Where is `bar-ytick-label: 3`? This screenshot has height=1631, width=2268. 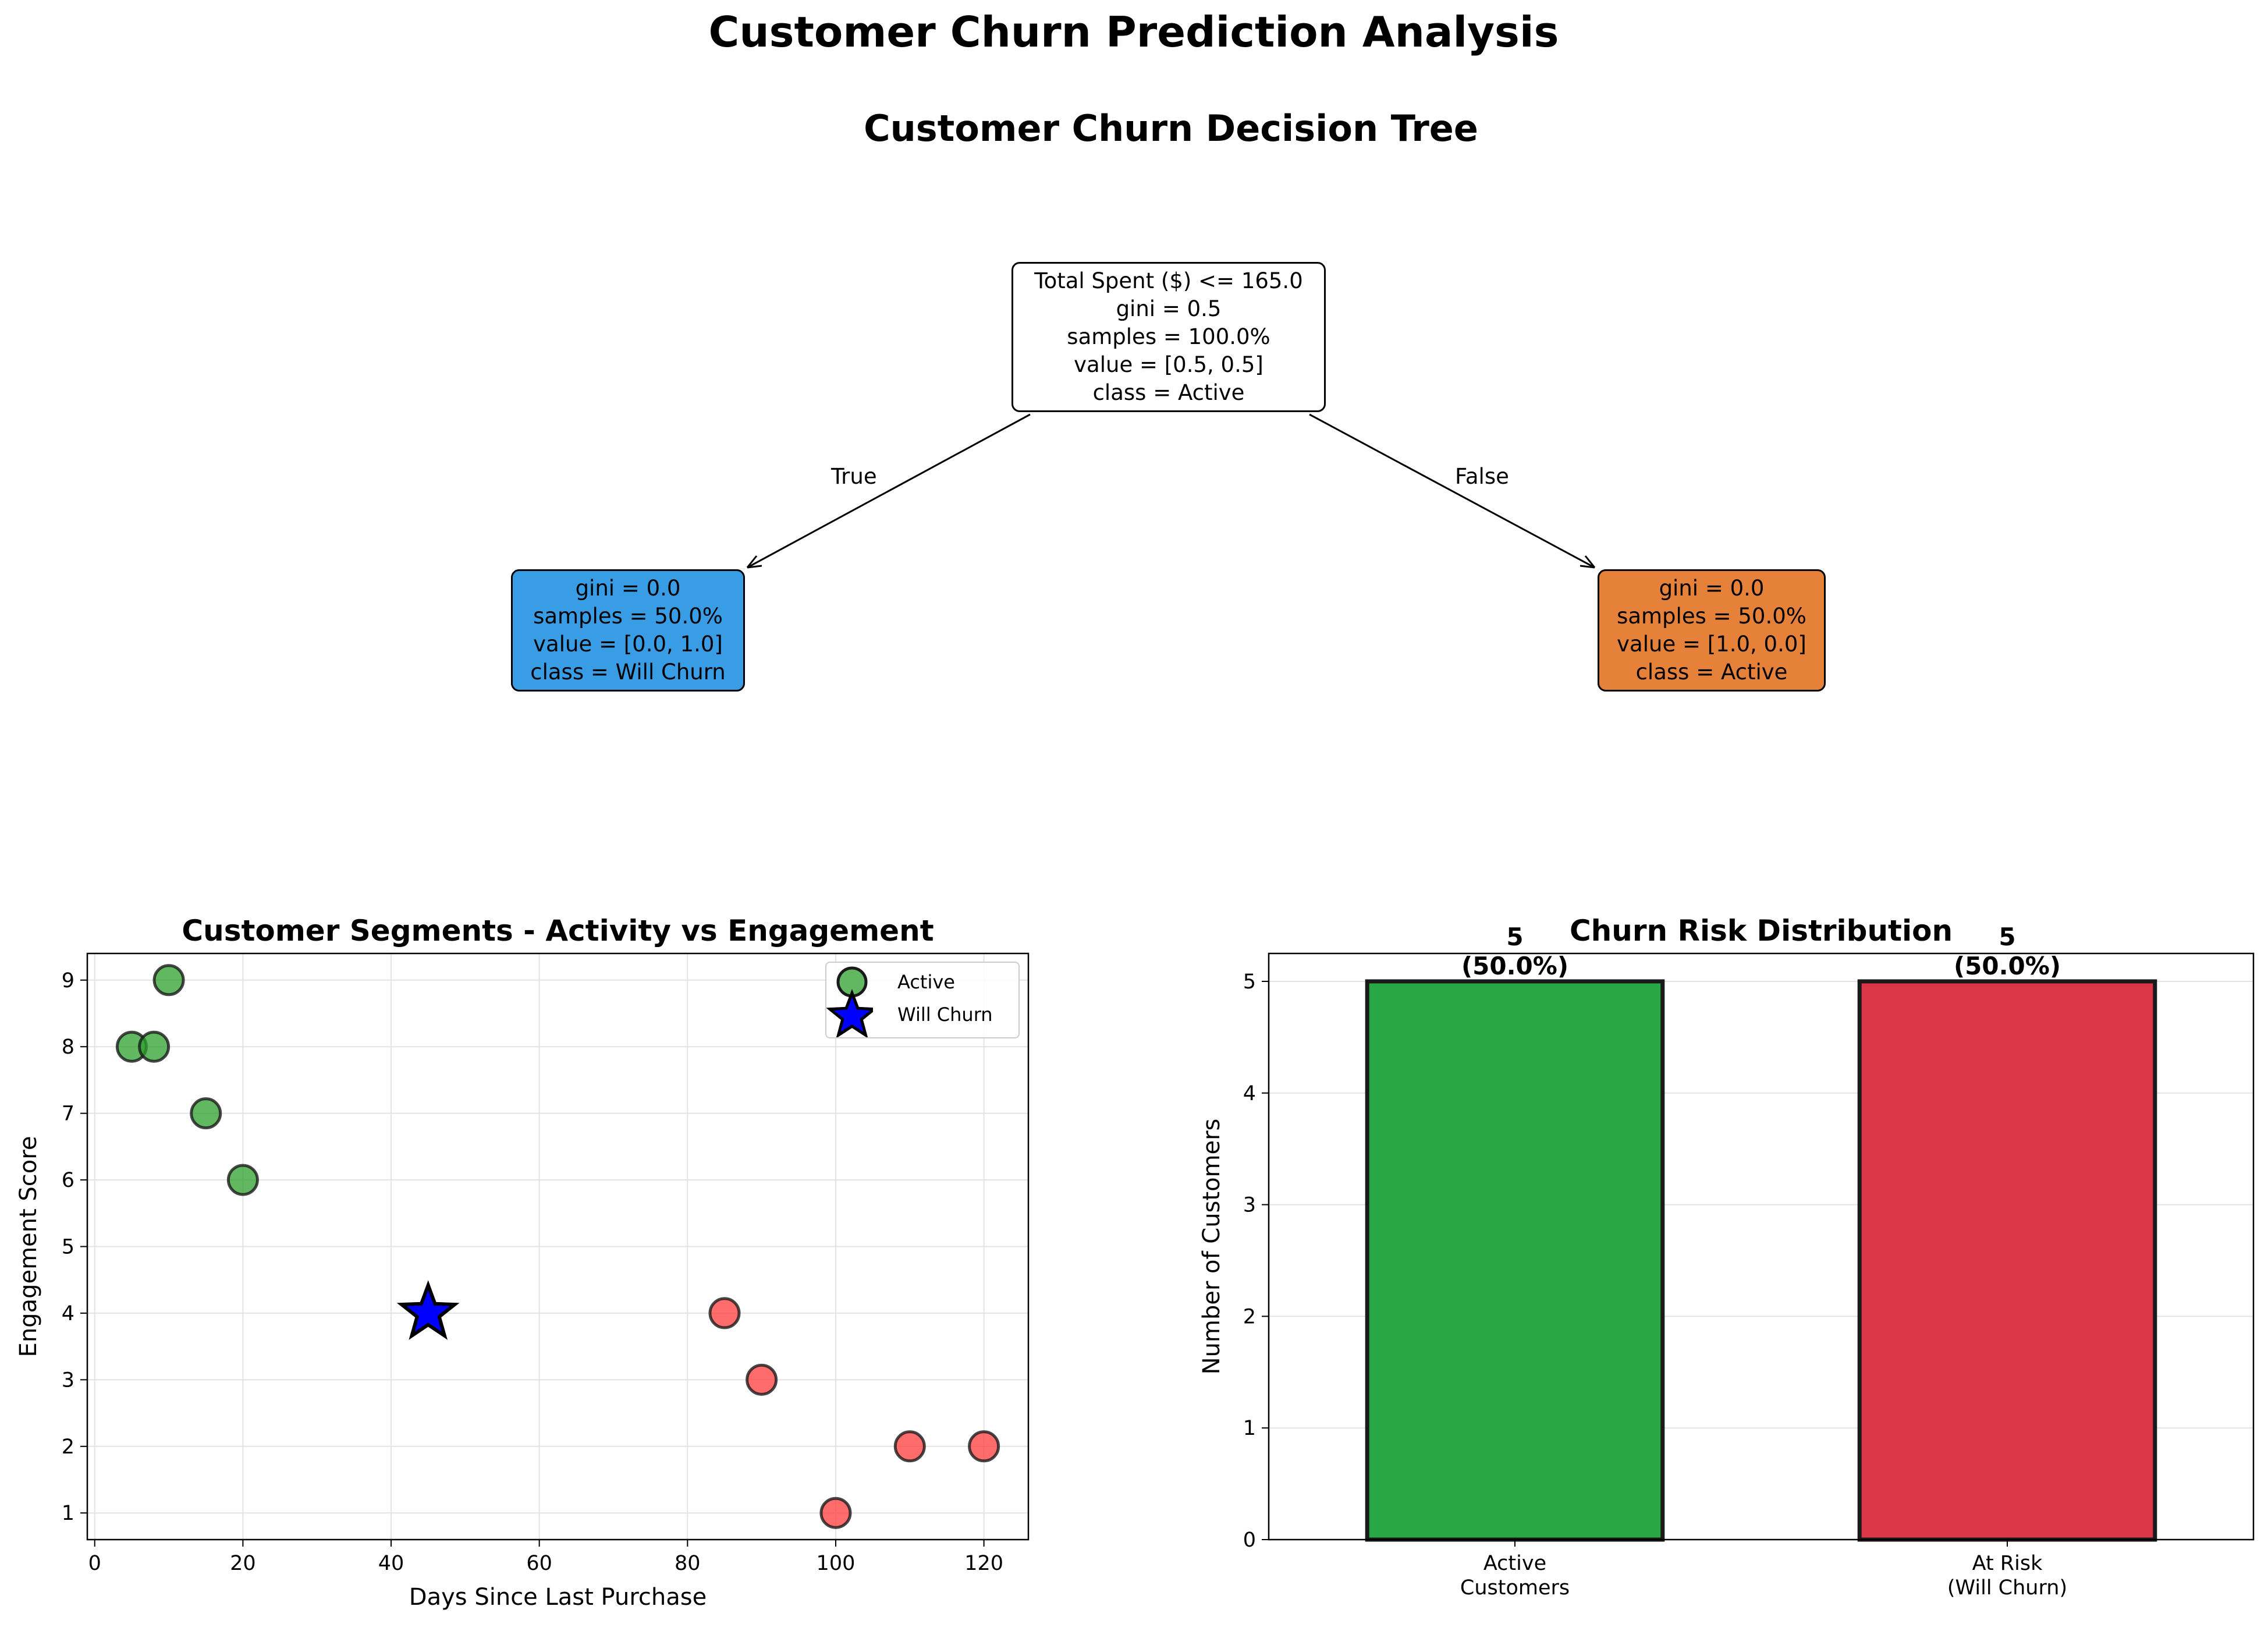 bar-ytick-label: 3 is located at coordinates (1249, 1205).